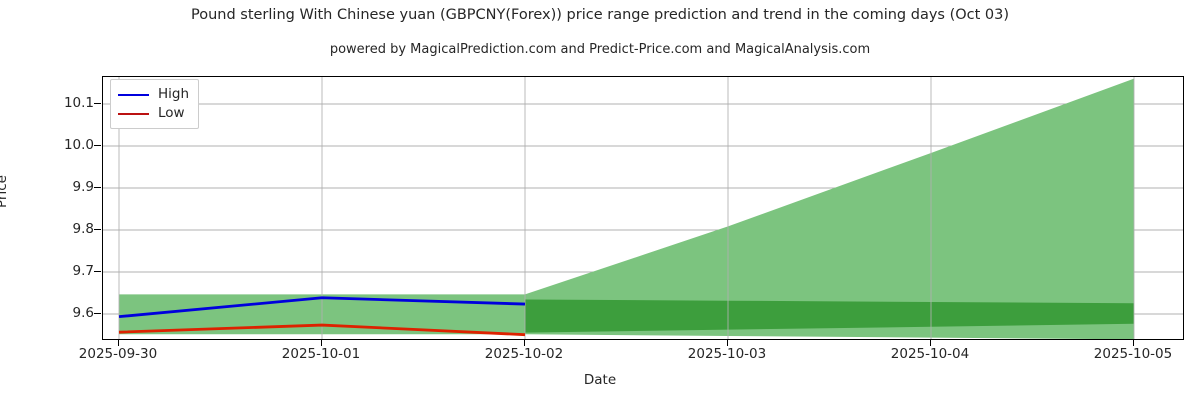 The height and width of the screenshot is (400, 1200). Describe the element at coordinates (171, 113) in the screenshot. I see `legend-label: Low` at that location.